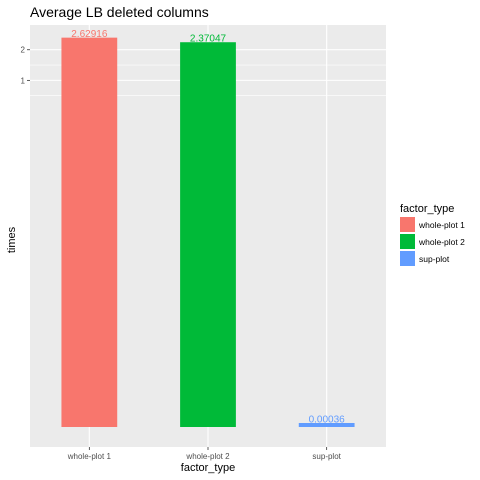  Describe the element at coordinates (326, 456) in the screenshot. I see `x-tick-label: sup-plot` at that location.